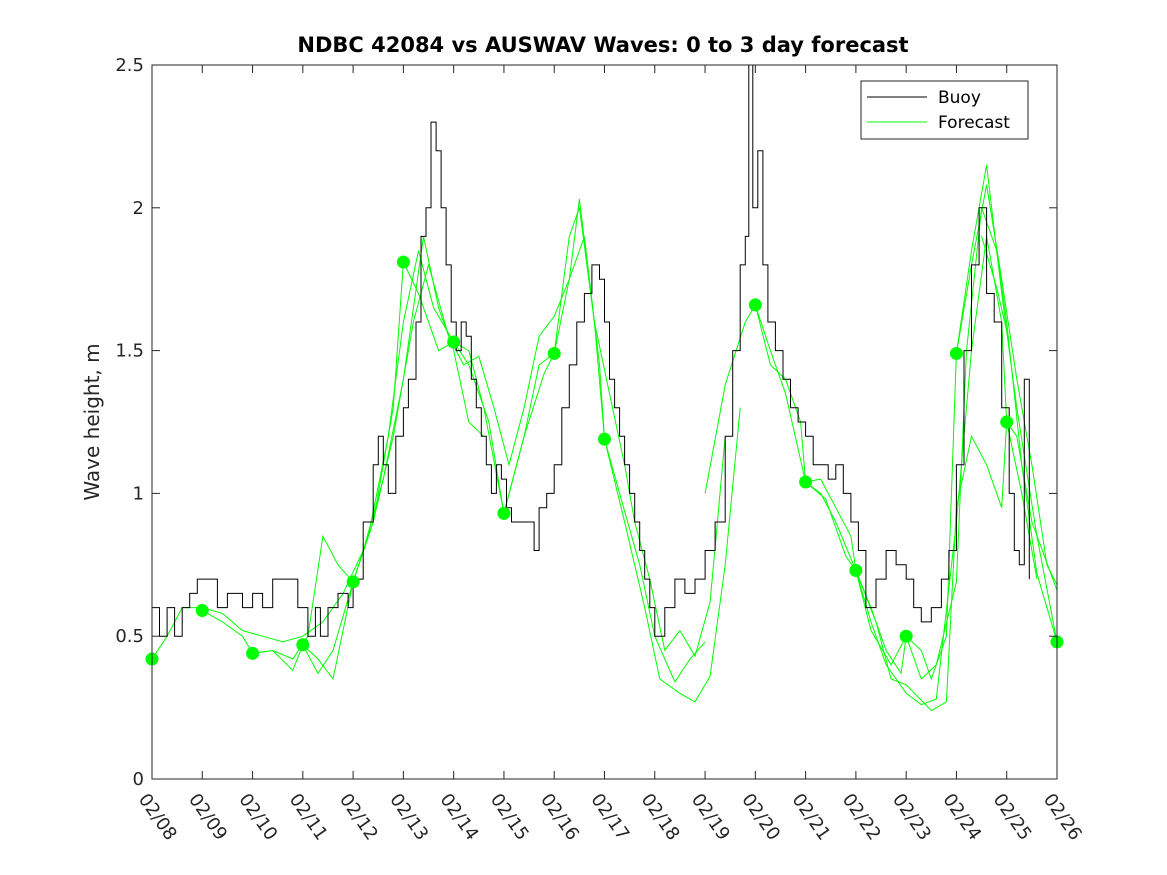  Describe the element at coordinates (92, 421) in the screenshot. I see `y-axis-label: Wave height, m` at that location.